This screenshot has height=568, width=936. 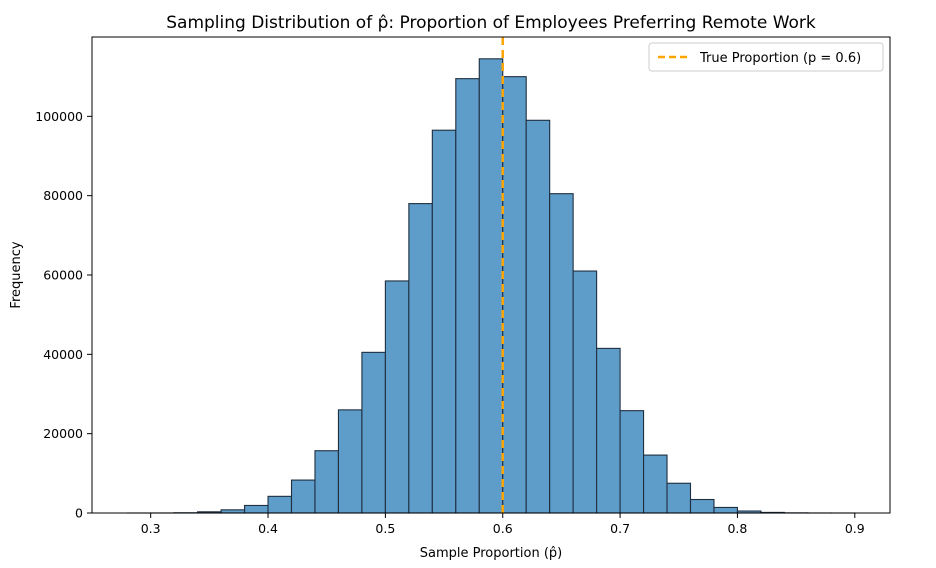 What do you see at coordinates (63, 433) in the screenshot?
I see `y-tick-label: 20000` at bounding box center [63, 433].